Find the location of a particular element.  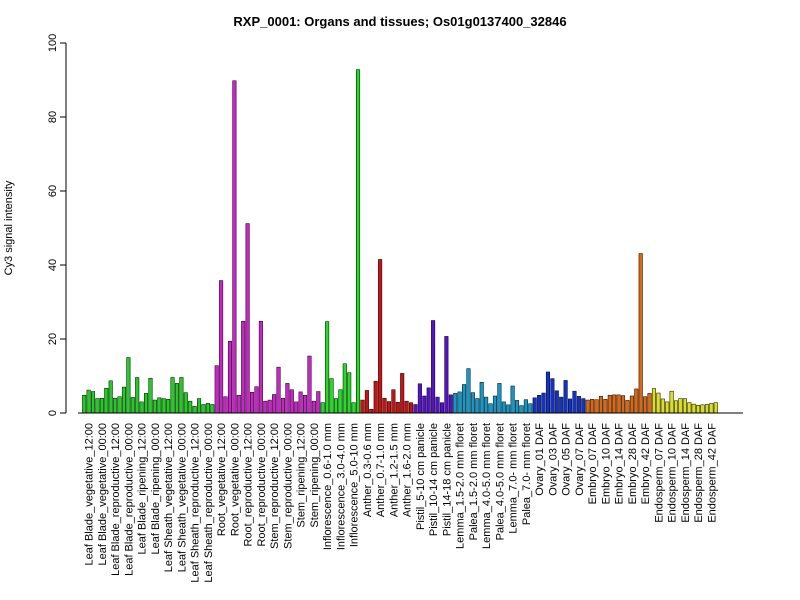

category-label: Leaf Sheath_vegetative_00:00 is located at coordinates (182, 497).